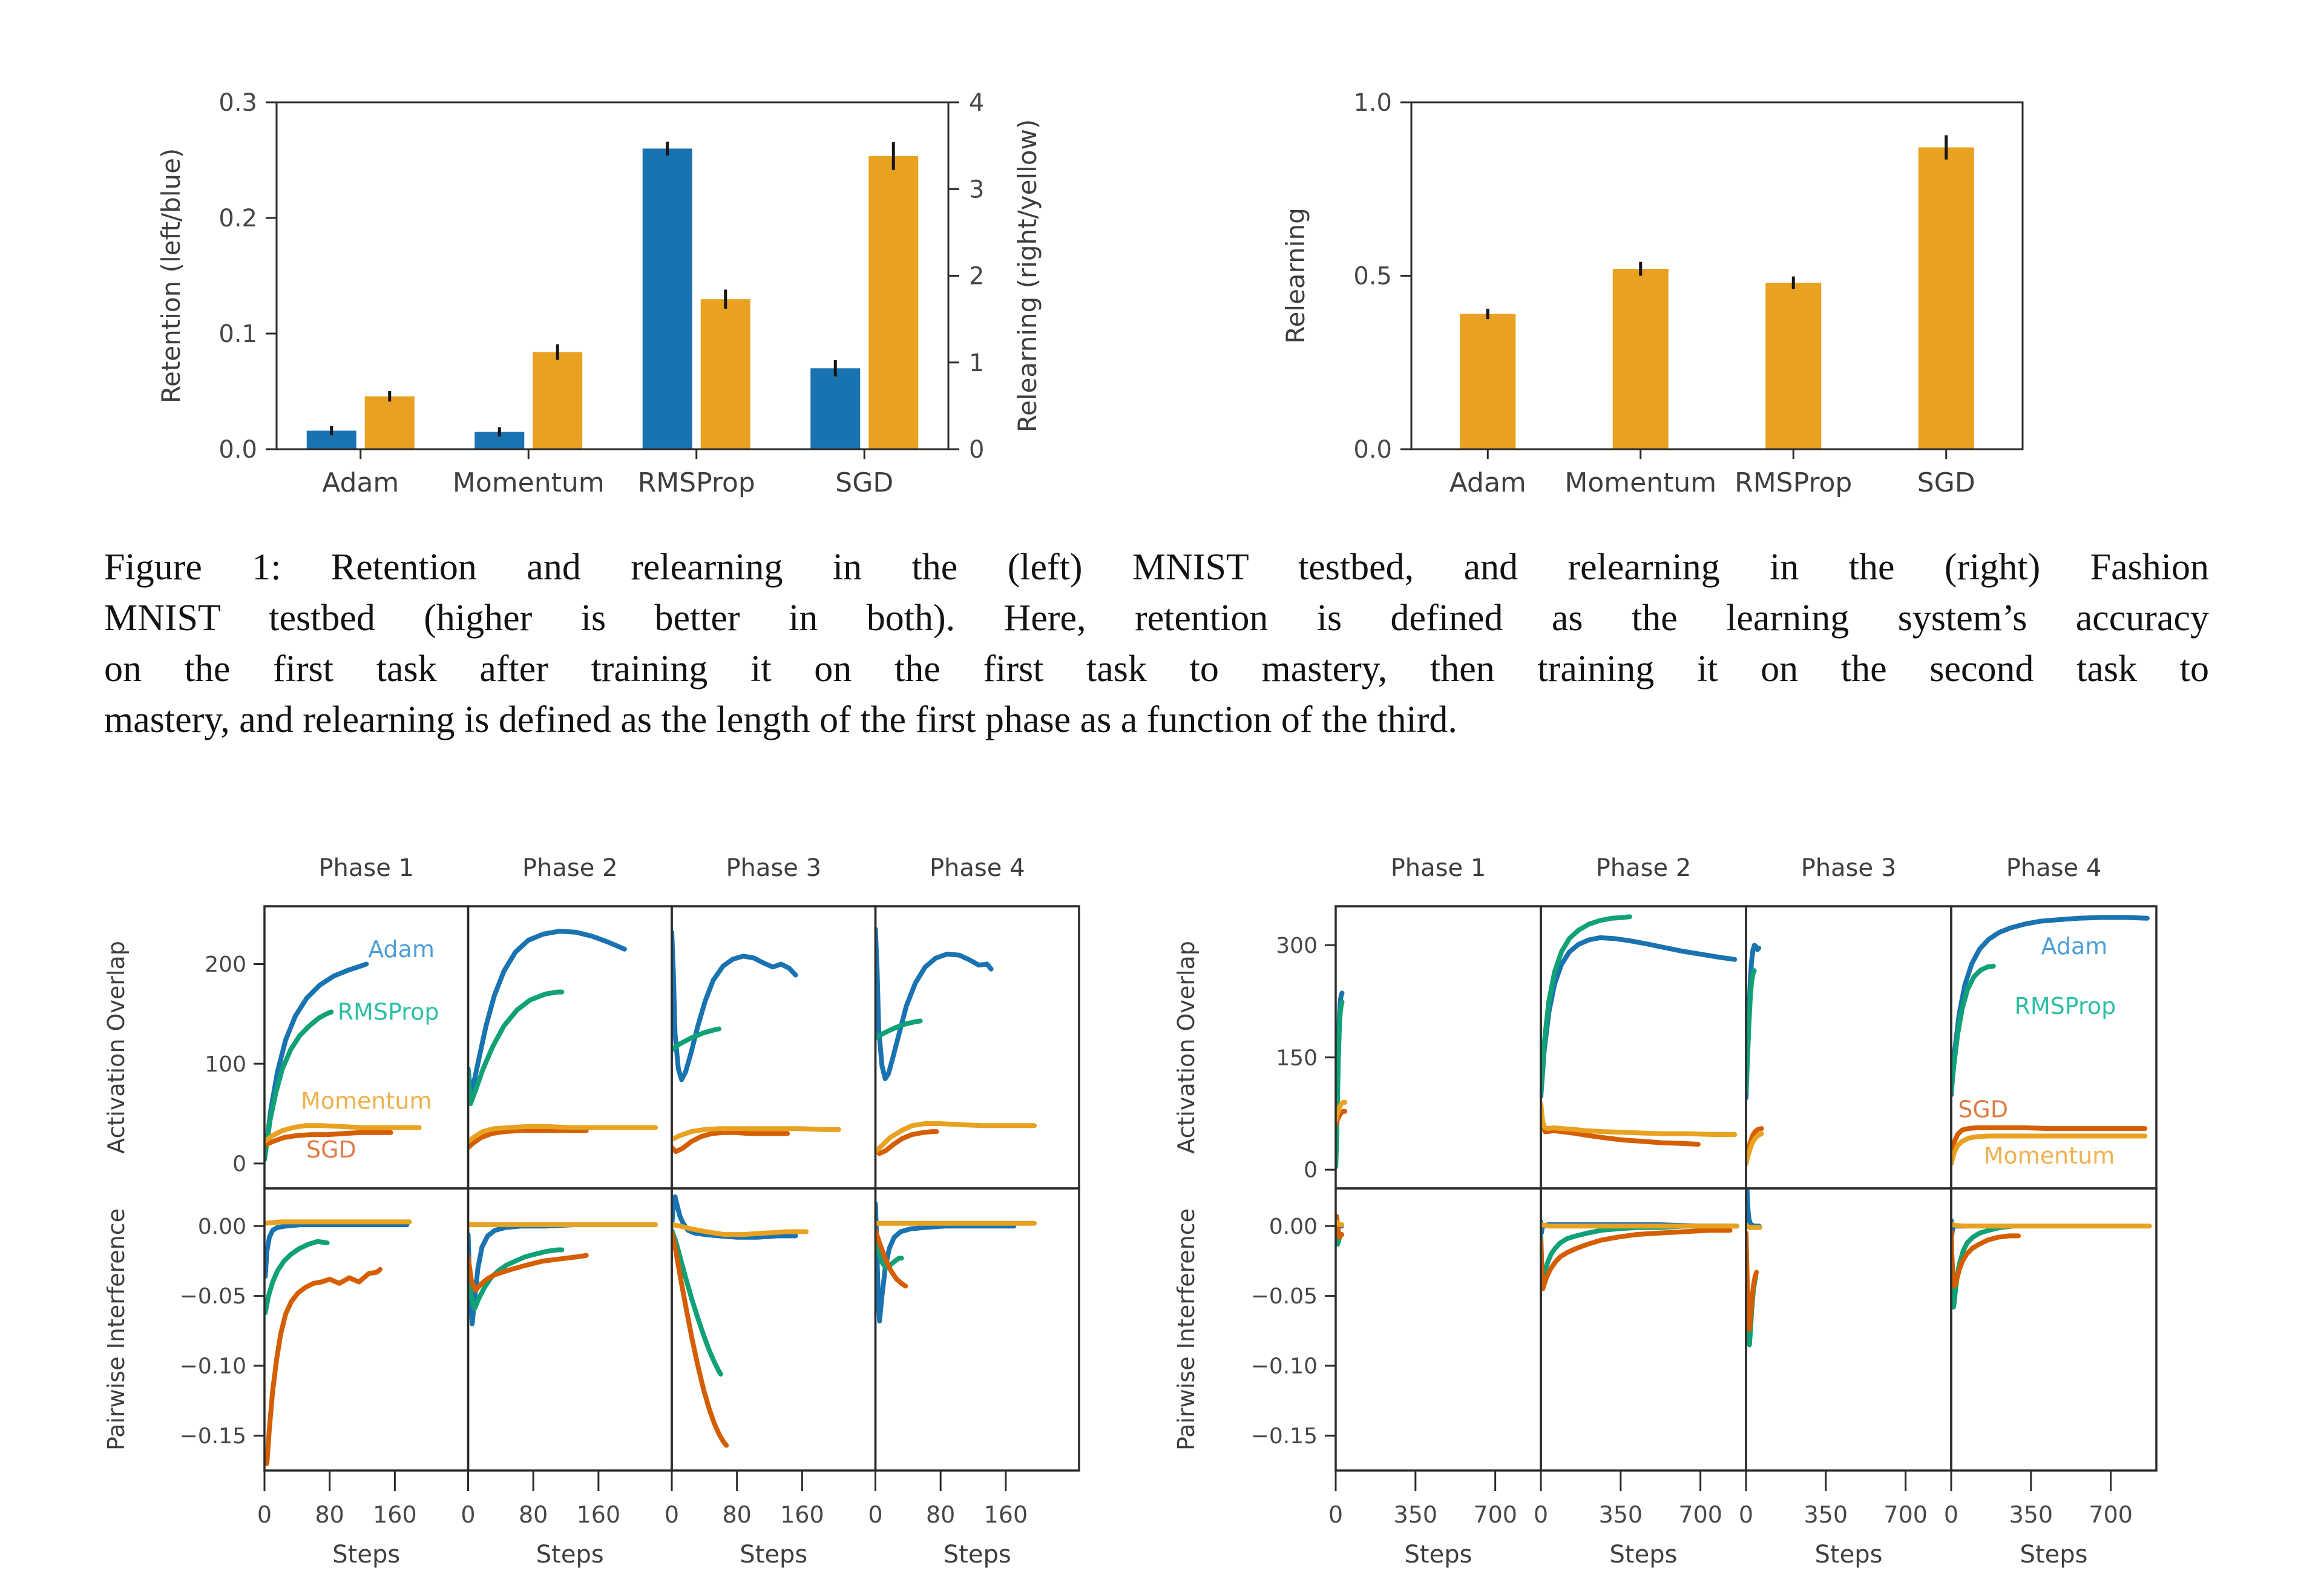 This screenshot has width=2324, height=1571. Describe the element at coordinates (976, 363) in the screenshot. I see `y2-tick-label: 1` at that location.